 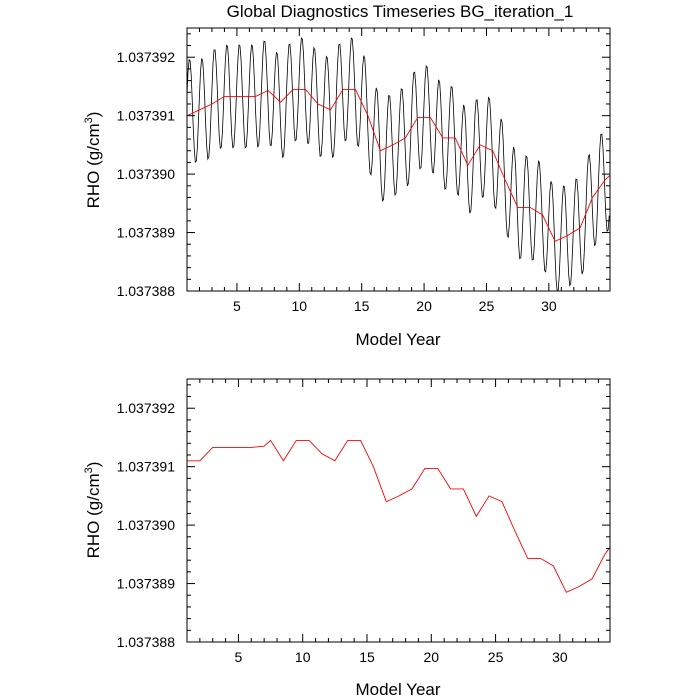 I want to click on top-y-axis-label: RHO (g/cm3), so click(x=93, y=160).